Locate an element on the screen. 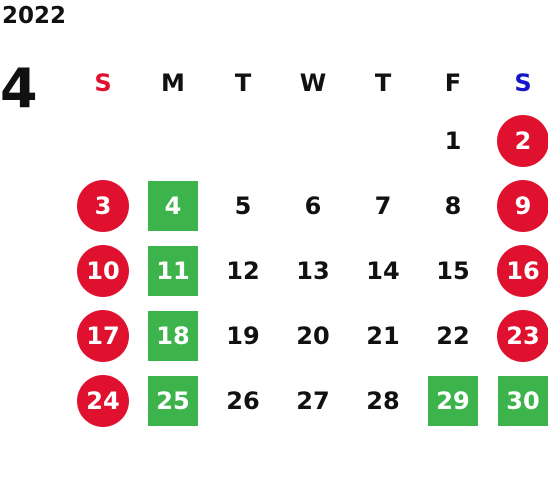  day-number: 15 is located at coordinates (453, 270).